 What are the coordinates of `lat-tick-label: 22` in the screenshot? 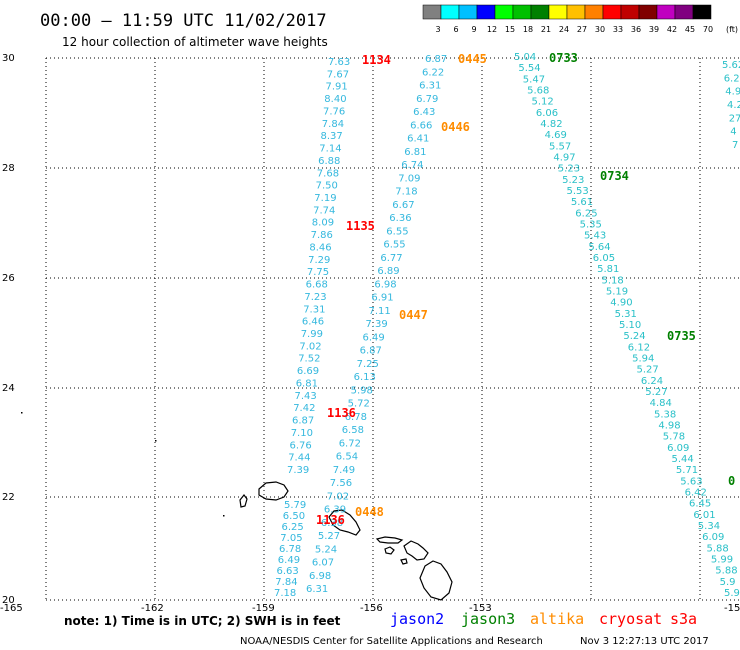 It's located at (8, 497).